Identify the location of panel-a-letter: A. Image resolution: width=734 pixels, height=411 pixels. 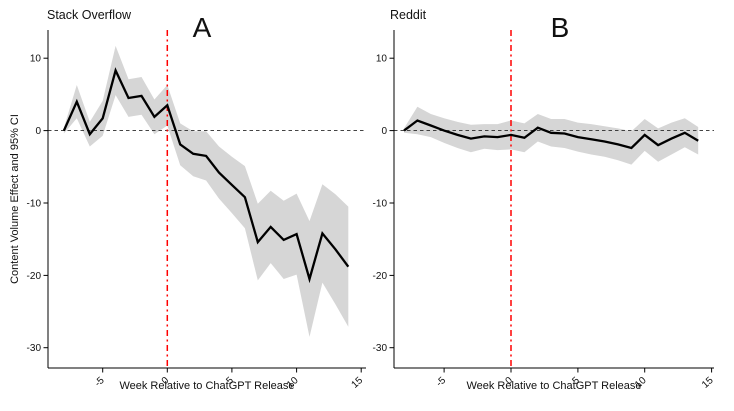
(202, 27).